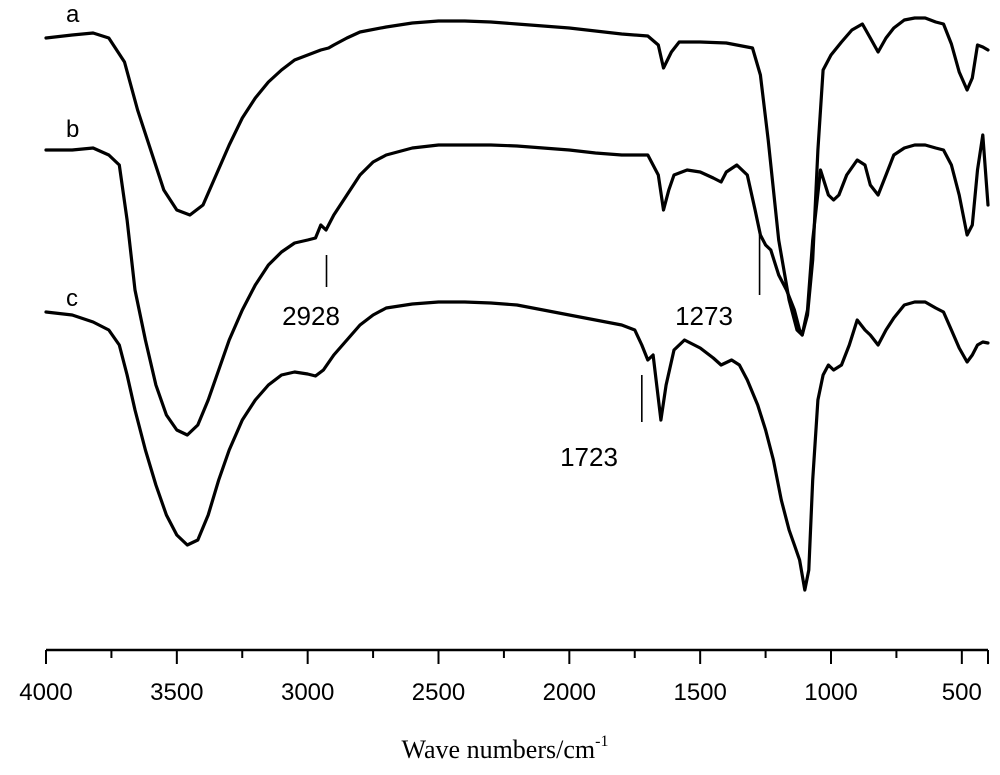 This screenshot has height=775, width=1000. I want to click on series-label-c: c, so click(72, 298).